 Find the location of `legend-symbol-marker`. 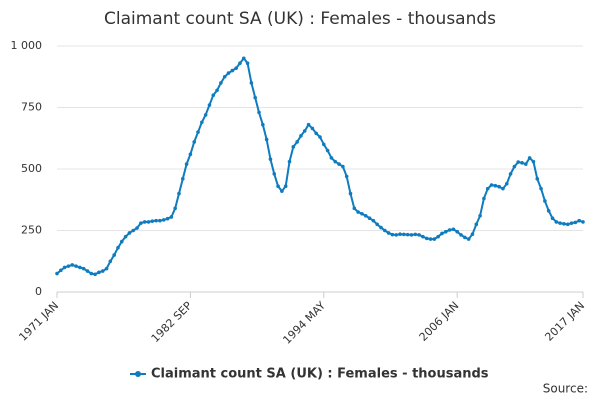

legend-symbol-marker is located at coordinates (138, 374).